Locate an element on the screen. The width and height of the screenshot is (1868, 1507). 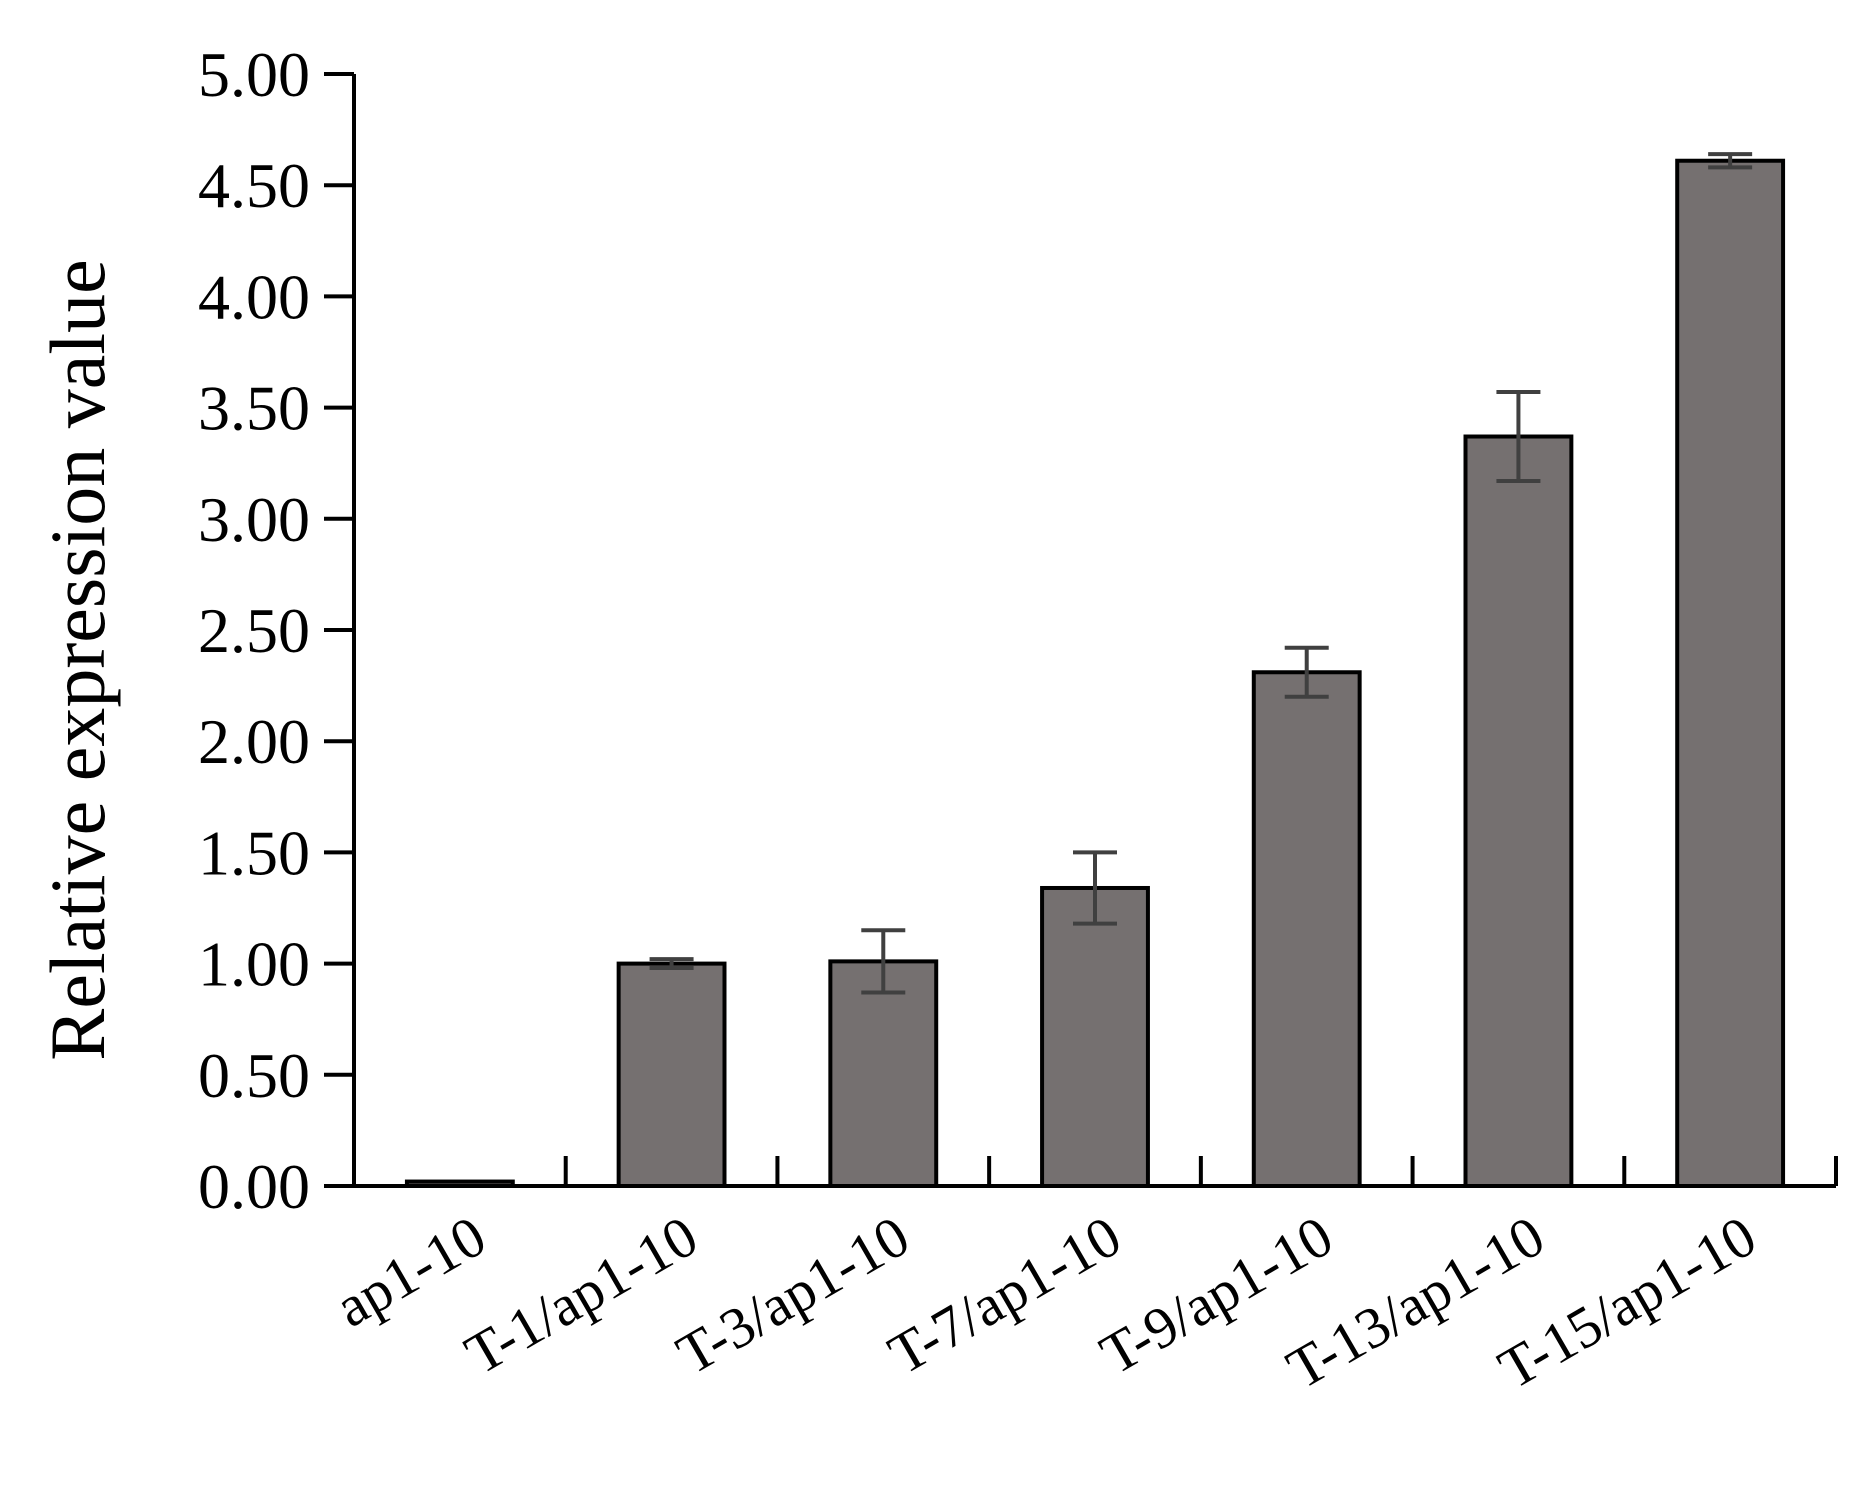
y-tick-label: 3.00 is located at coordinates (254, 519).